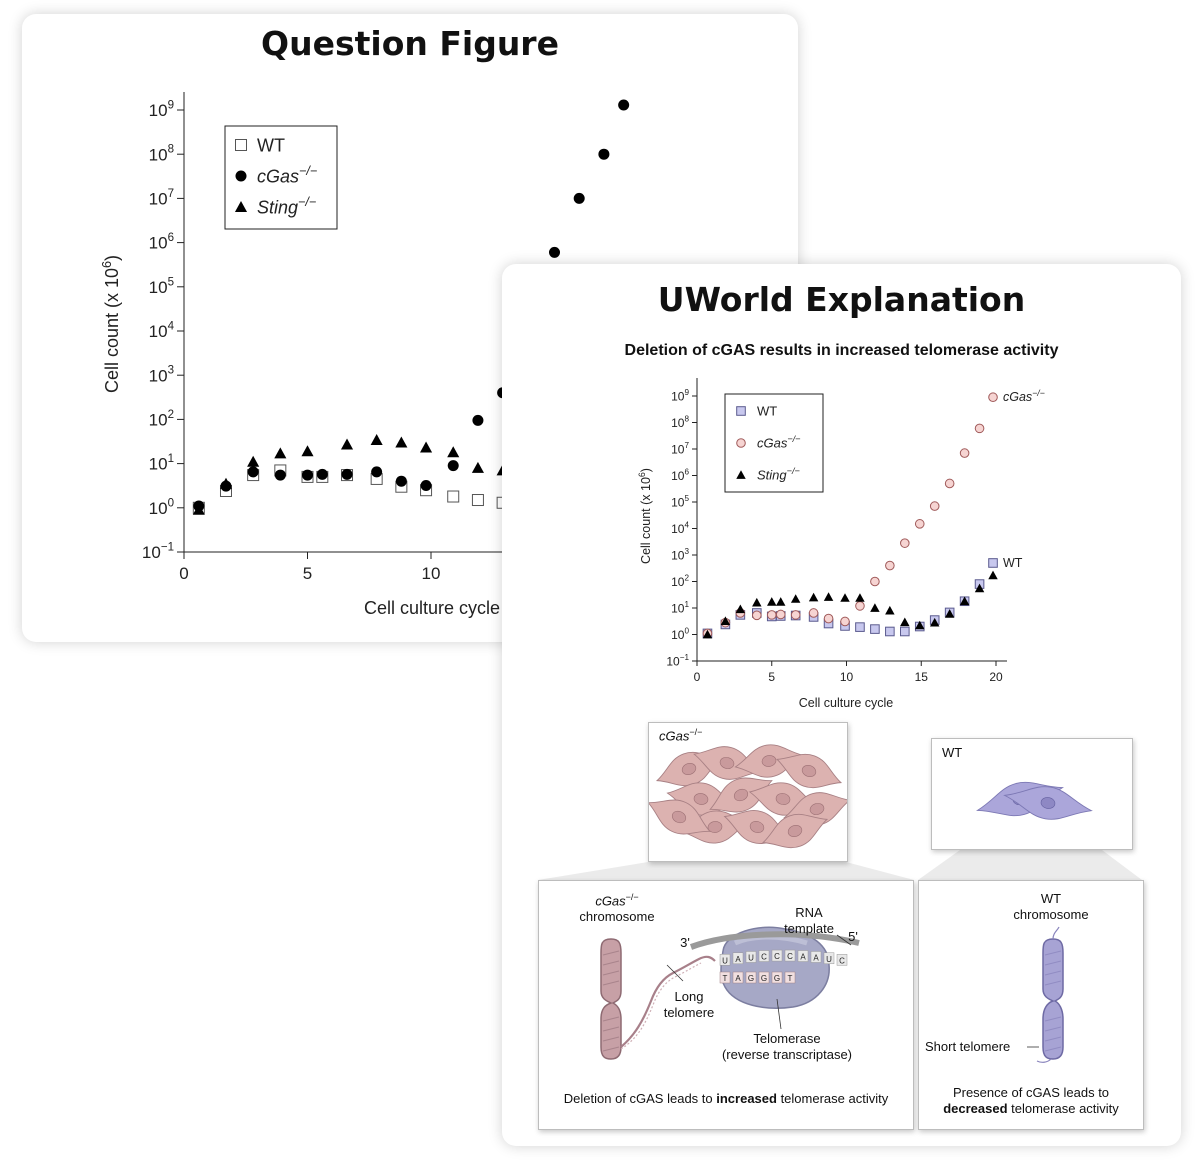 The height and width of the screenshot is (1160, 1200). I want to click on wt-cell, so click(1048, 803).